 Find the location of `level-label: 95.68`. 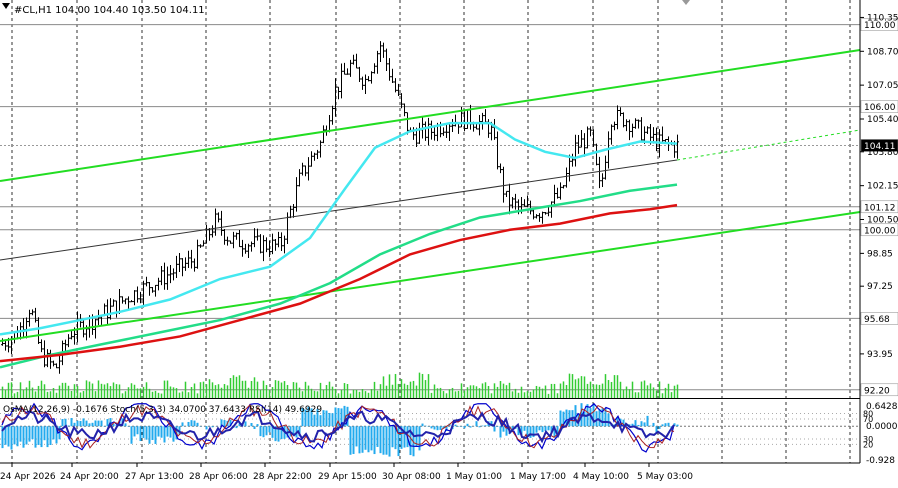

level-label: 95.68 is located at coordinates (877, 320).